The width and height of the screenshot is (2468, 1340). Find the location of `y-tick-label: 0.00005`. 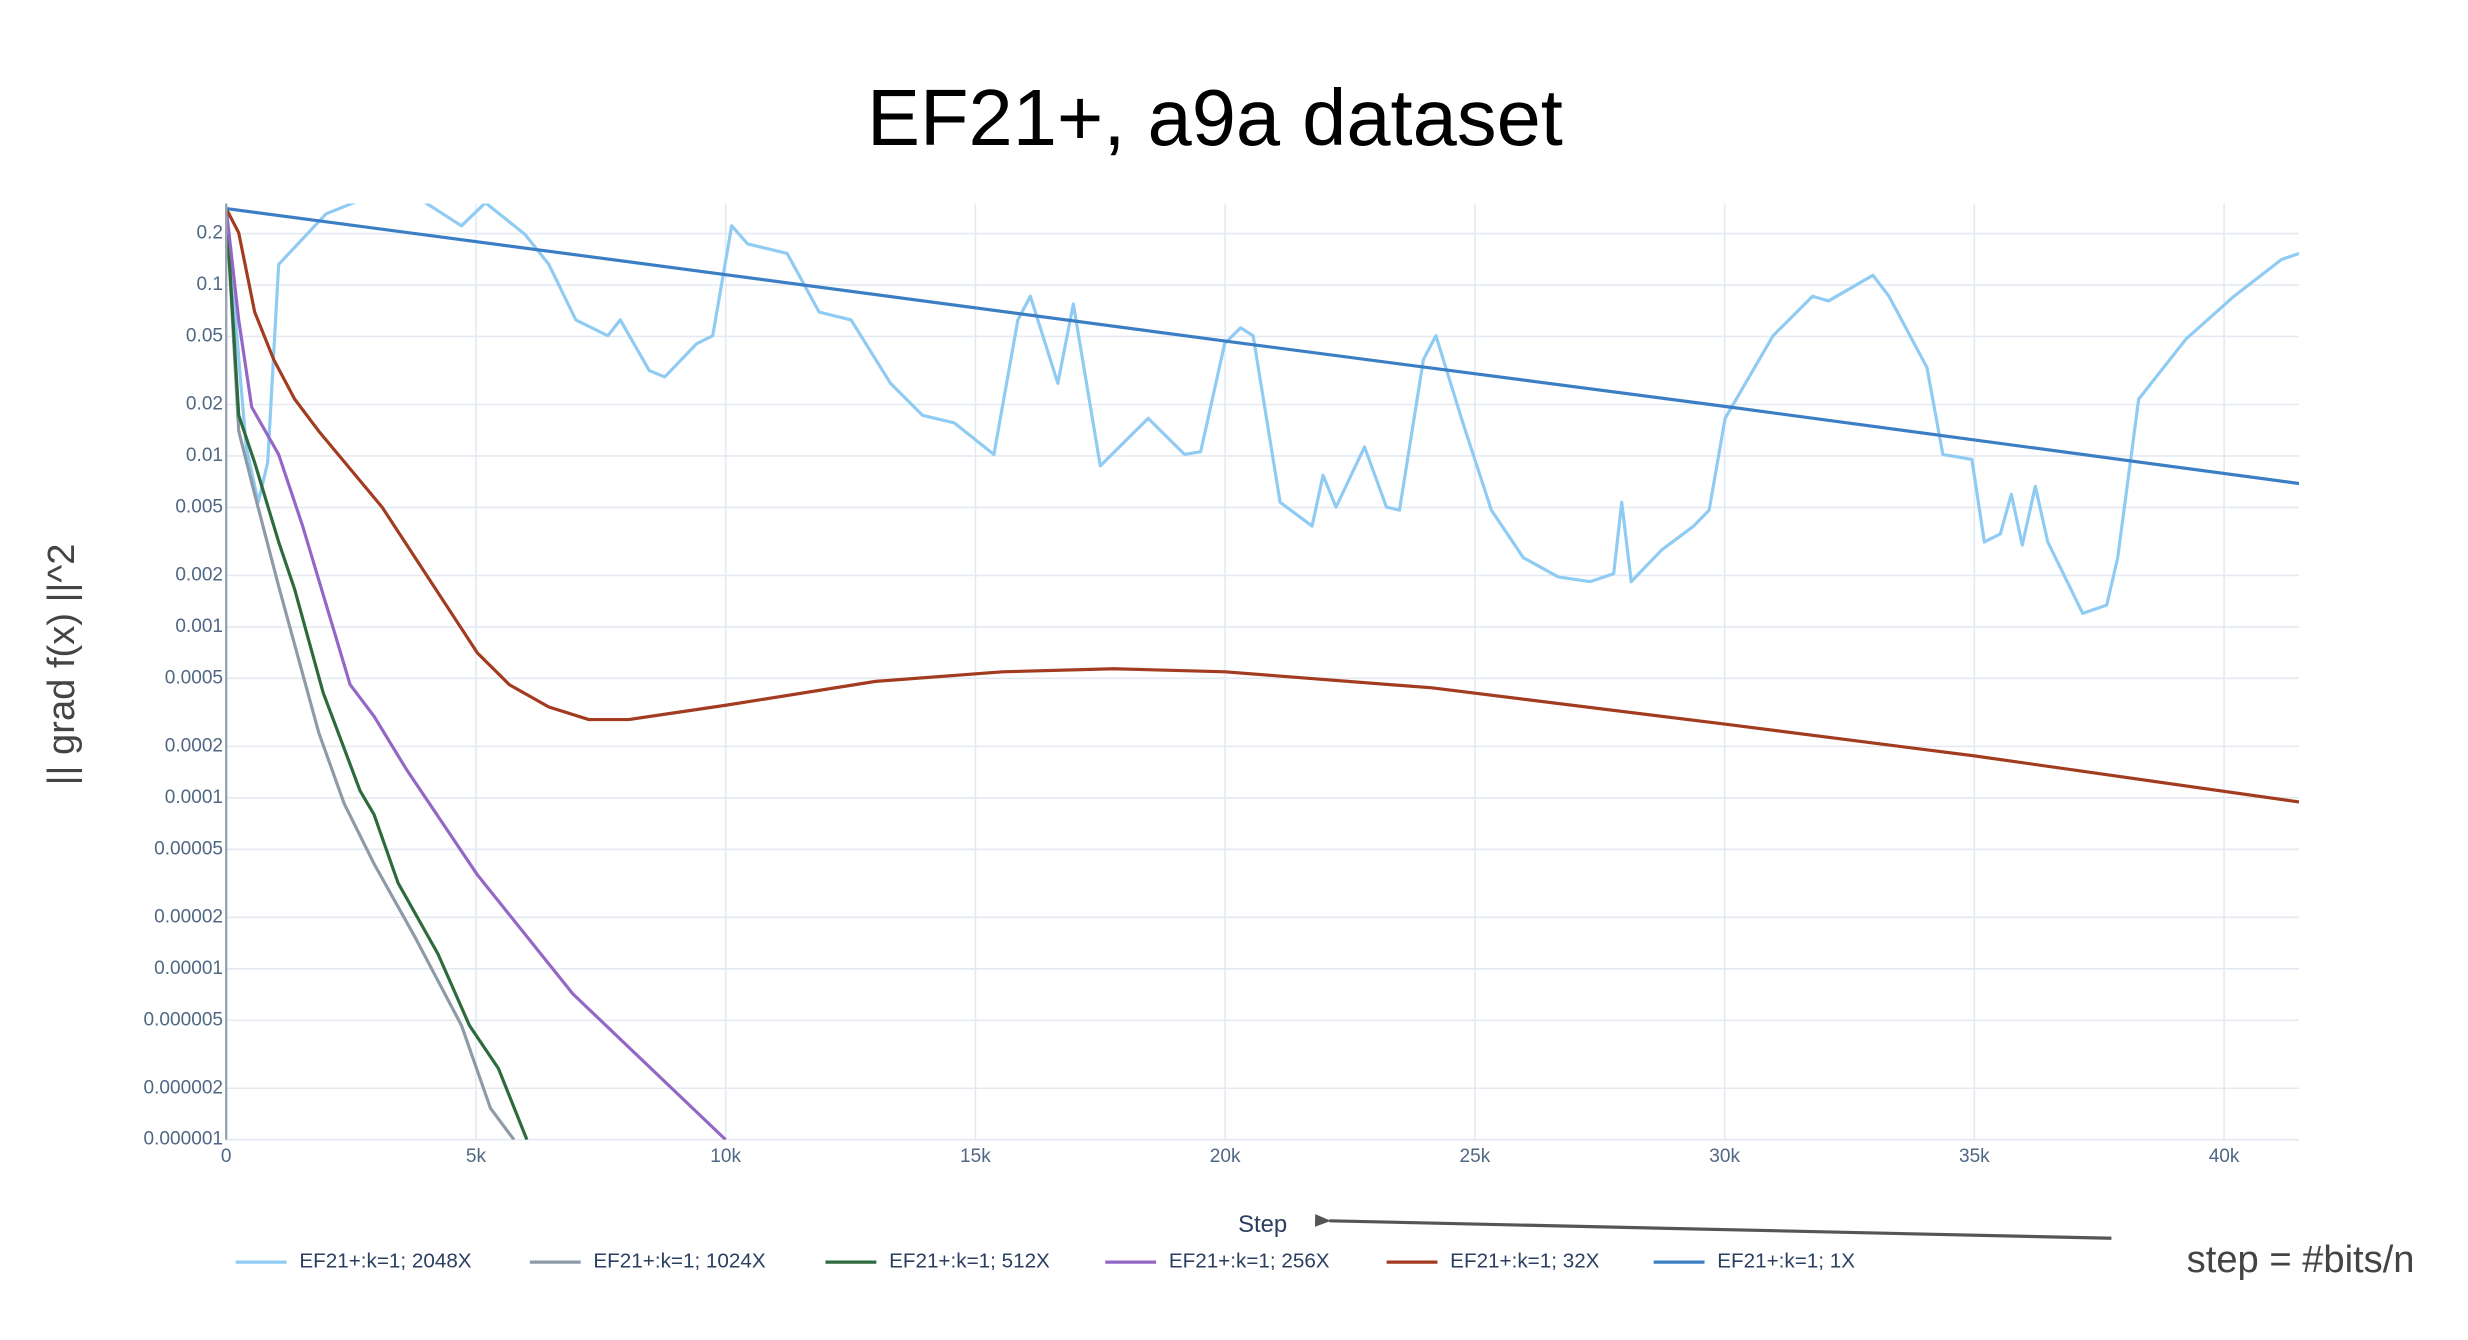

y-tick-label: 0.00005 is located at coordinates (188, 848).